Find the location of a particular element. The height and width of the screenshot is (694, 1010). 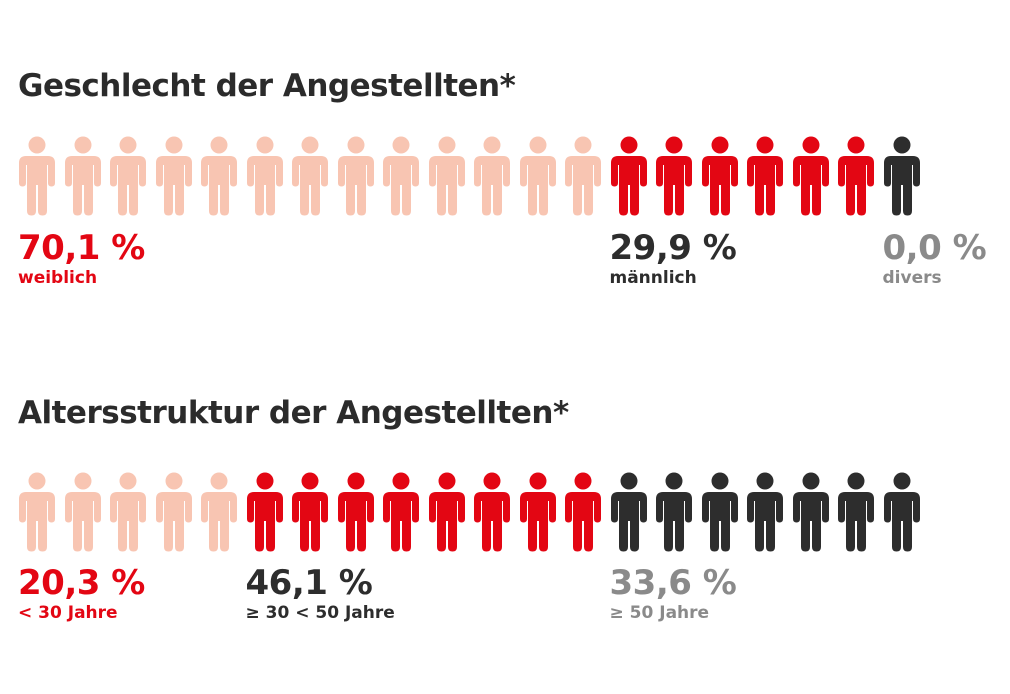

category-label: < 30 Jahre is located at coordinates (68, 613).